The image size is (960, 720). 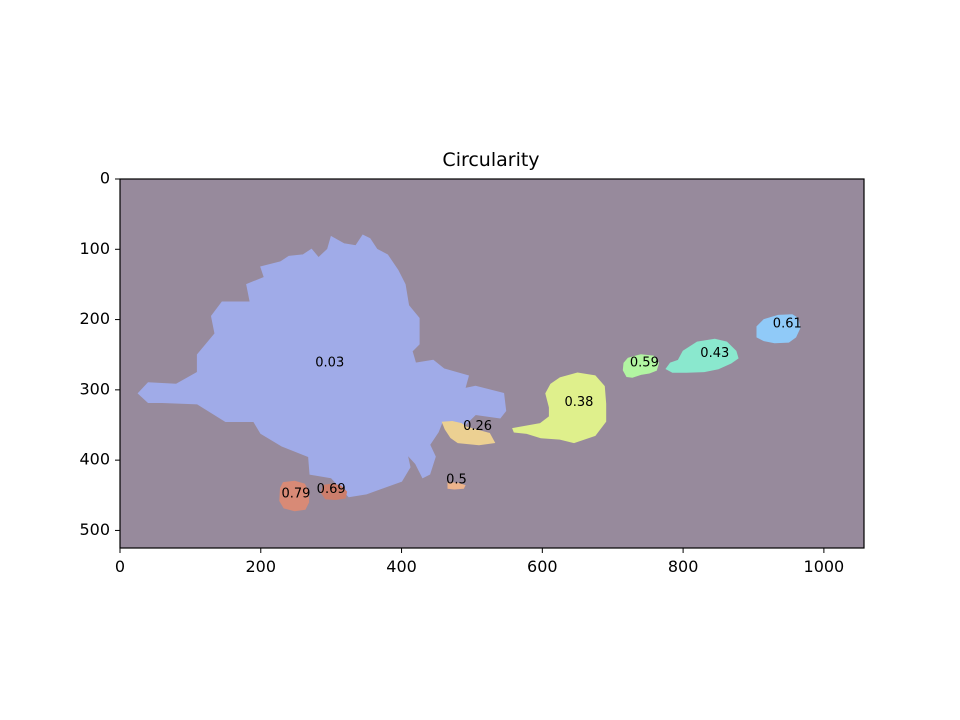 What do you see at coordinates (94, 248) in the screenshot?
I see `y-tick-label: 100` at bounding box center [94, 248].